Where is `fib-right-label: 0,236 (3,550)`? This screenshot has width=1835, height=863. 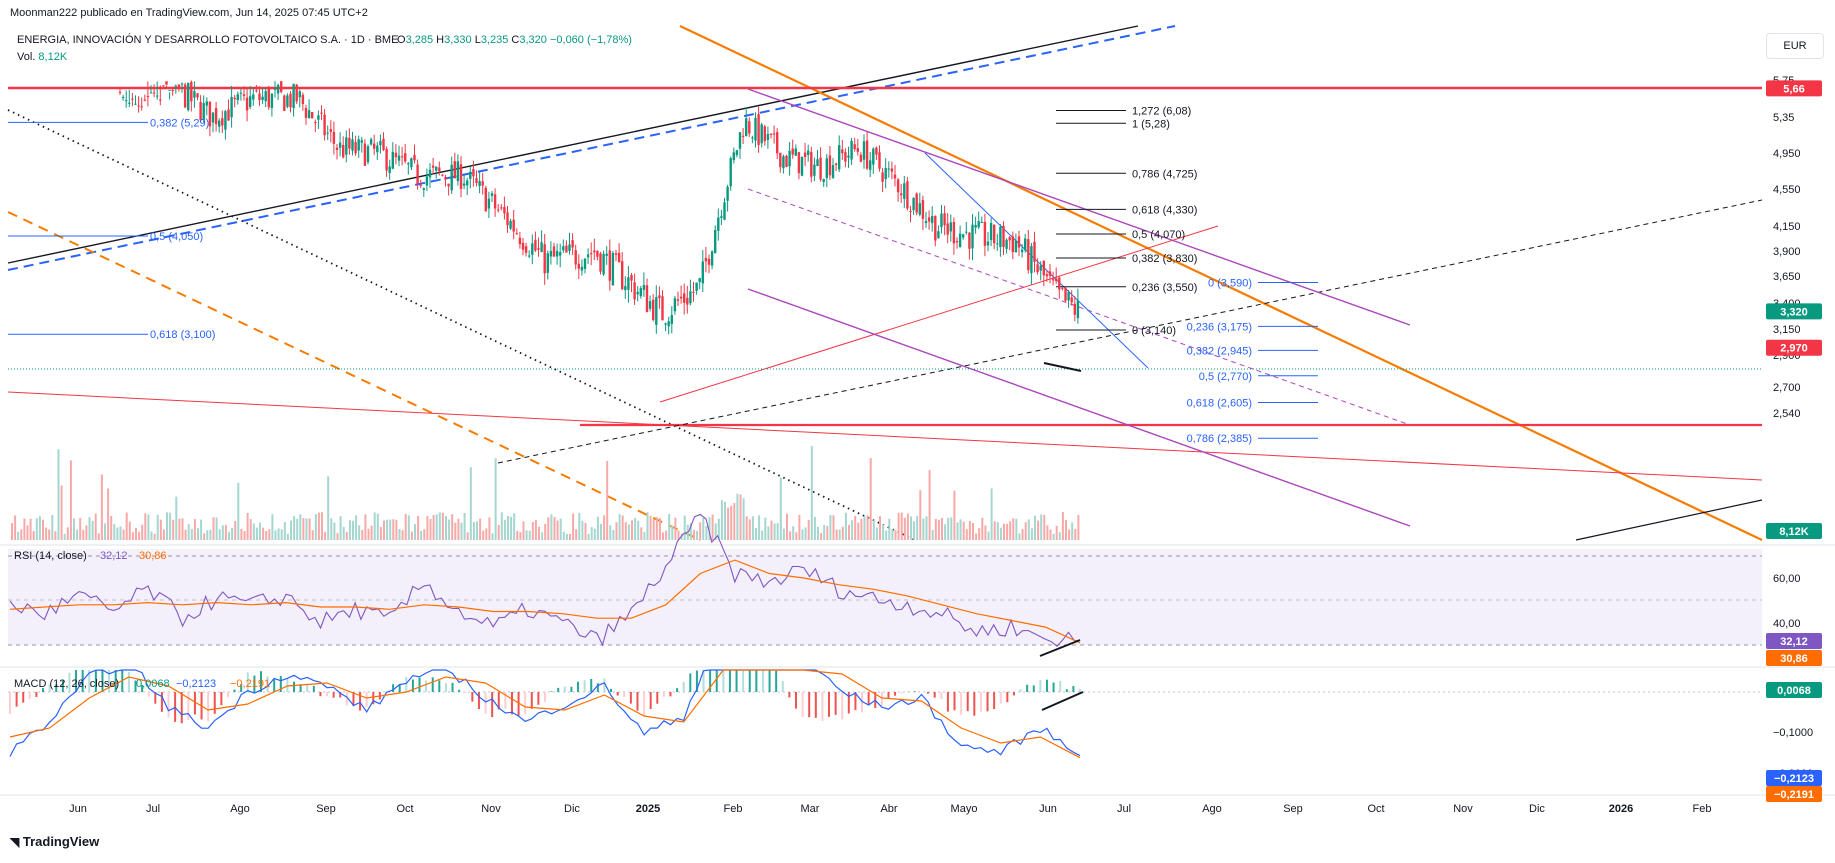 fib-right-label: 0,236 (3,550) is located at coordinates (1164, 288).